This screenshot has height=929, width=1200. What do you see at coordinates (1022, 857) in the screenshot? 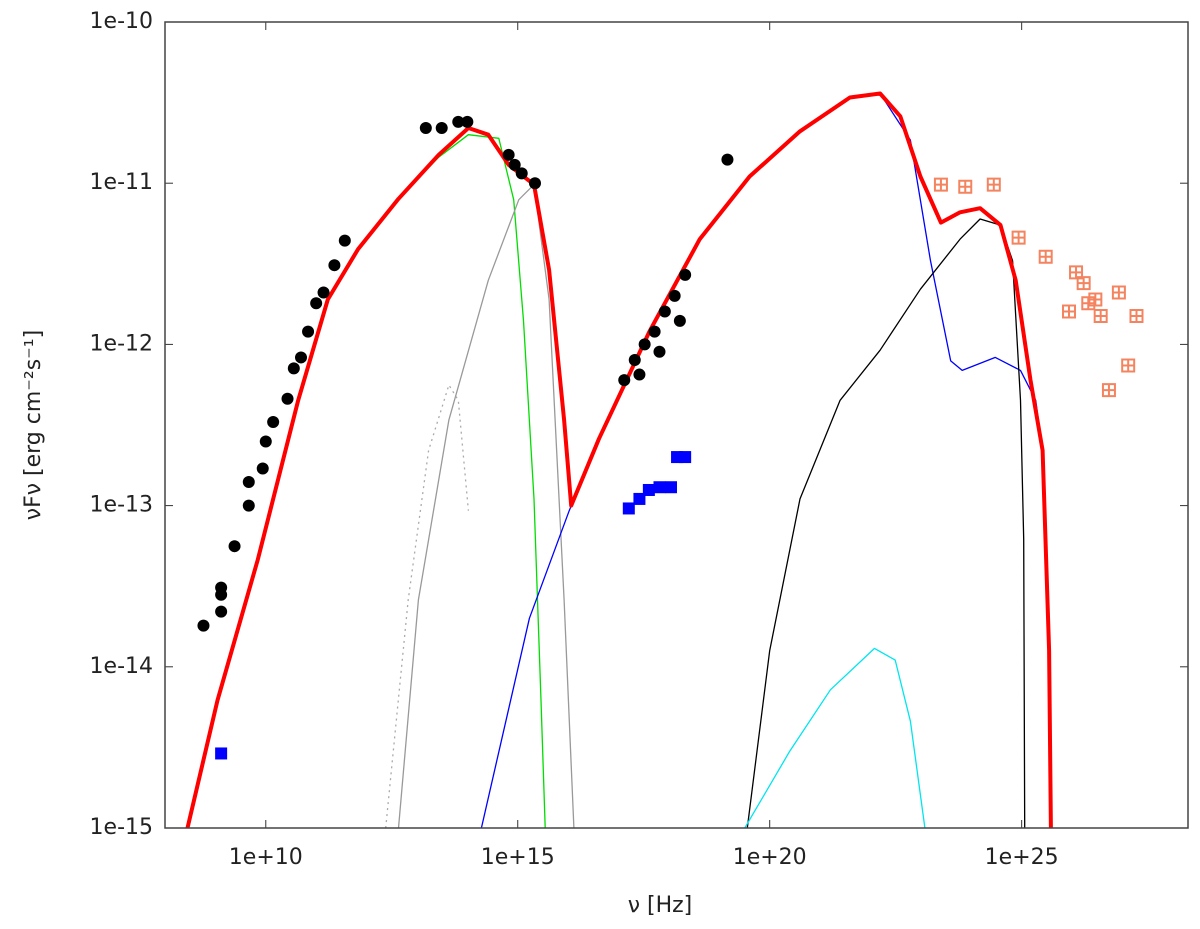
I see `x-tick-label: 1e+25` at bounding box center [1022, 857].